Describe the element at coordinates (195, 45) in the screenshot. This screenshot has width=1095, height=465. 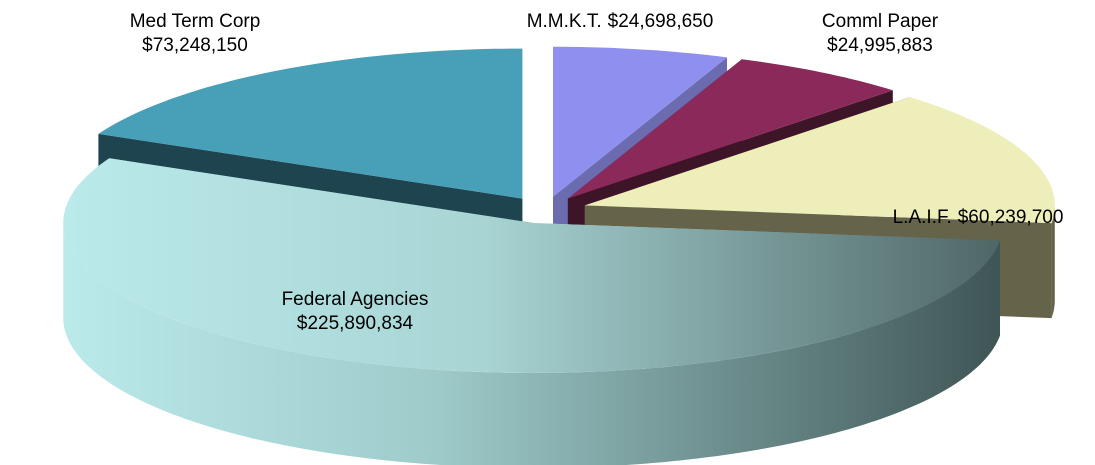
I see `value-label: $73,248,150` at that location.